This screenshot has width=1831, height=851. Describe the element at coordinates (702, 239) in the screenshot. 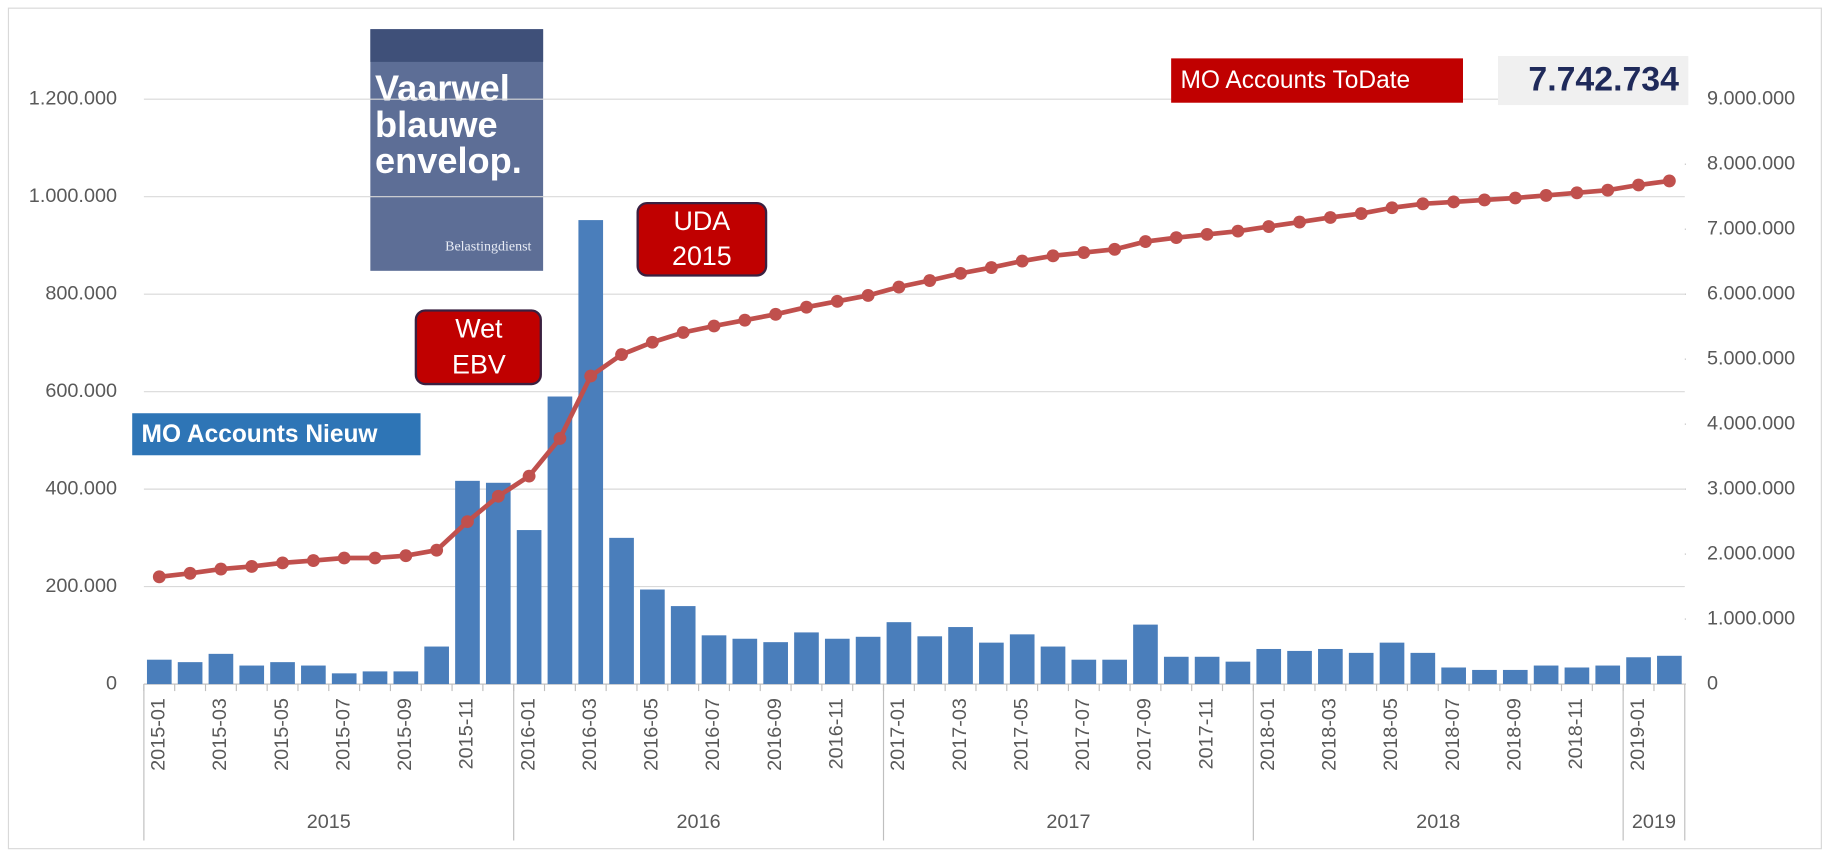

I see `annotation-box` at that location.